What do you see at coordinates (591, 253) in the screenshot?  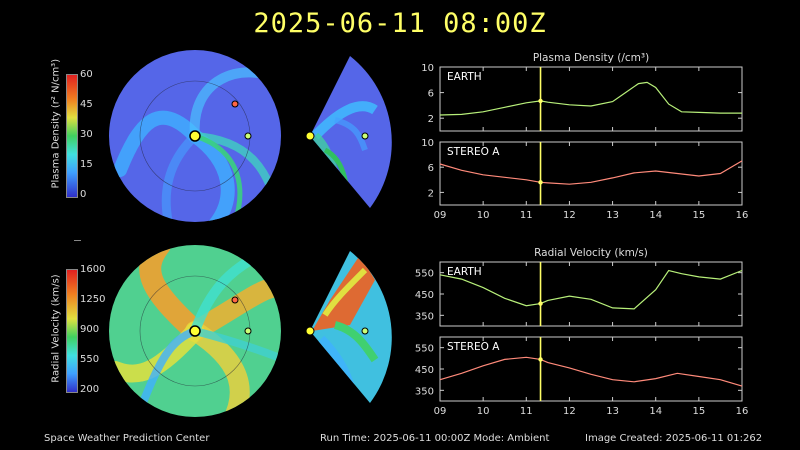 I see `plot-title: Radial Velocity (km/s)` at bounding box center [591, 253].